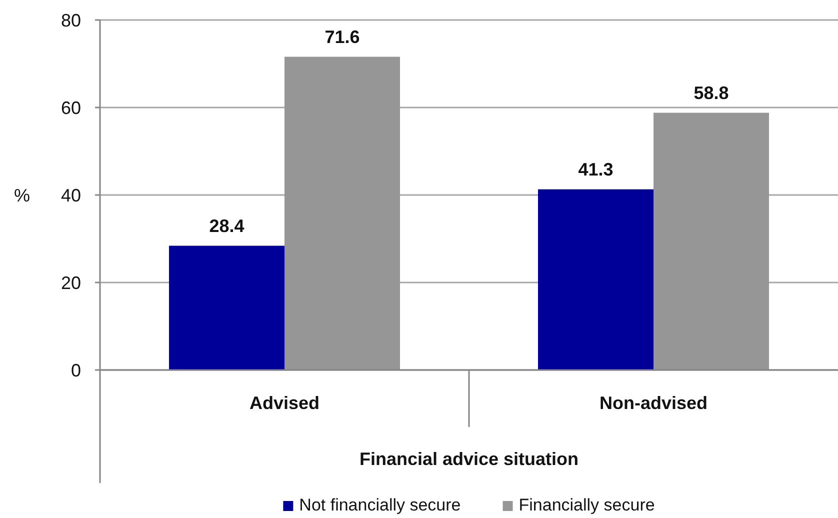 This screenshot has height=518, width=838. Describe the element at coordinates (596, 169) in the screenshot. I see `data-label: 41.3` at that location.